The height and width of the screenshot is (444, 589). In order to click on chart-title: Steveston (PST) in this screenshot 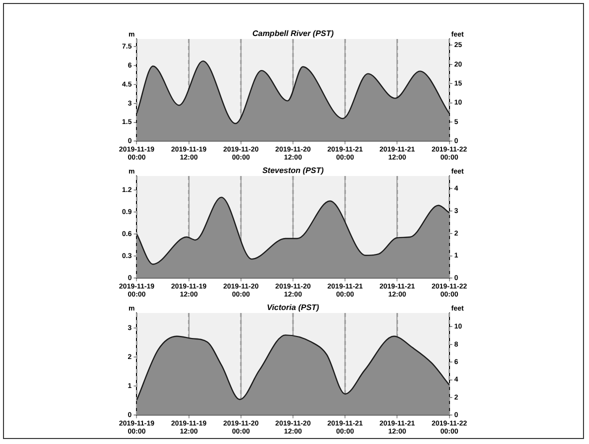, I will do `click(293, 171)`.